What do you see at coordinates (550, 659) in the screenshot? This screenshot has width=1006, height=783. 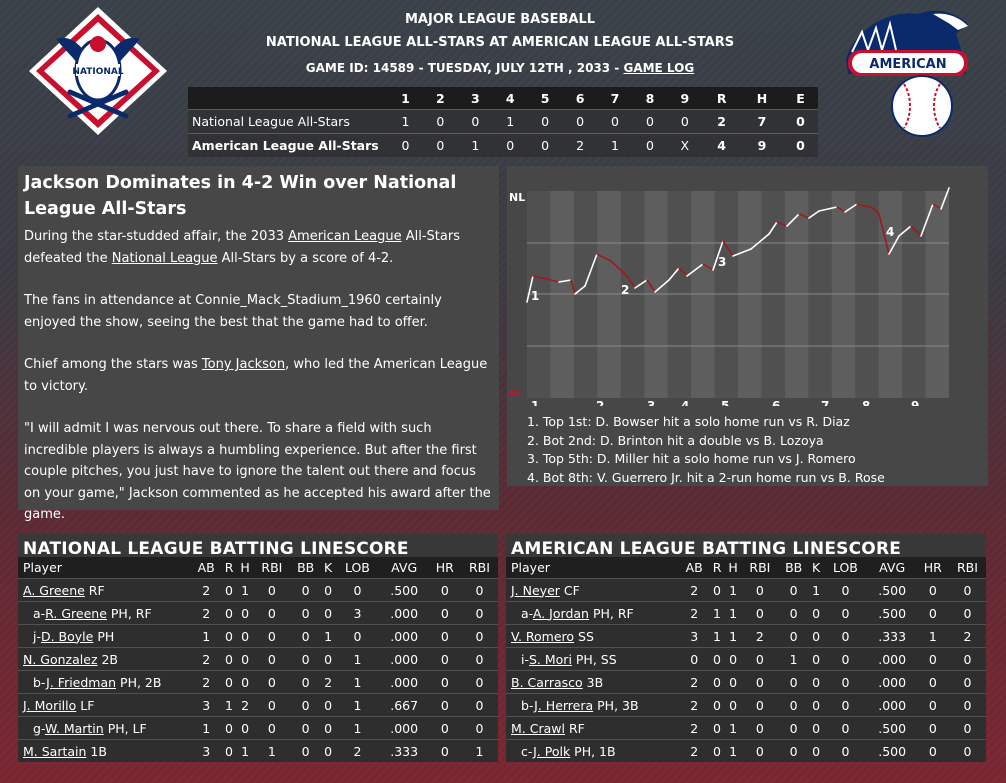 I see `player-link: S. Mori` at bounding box center [550, 659].